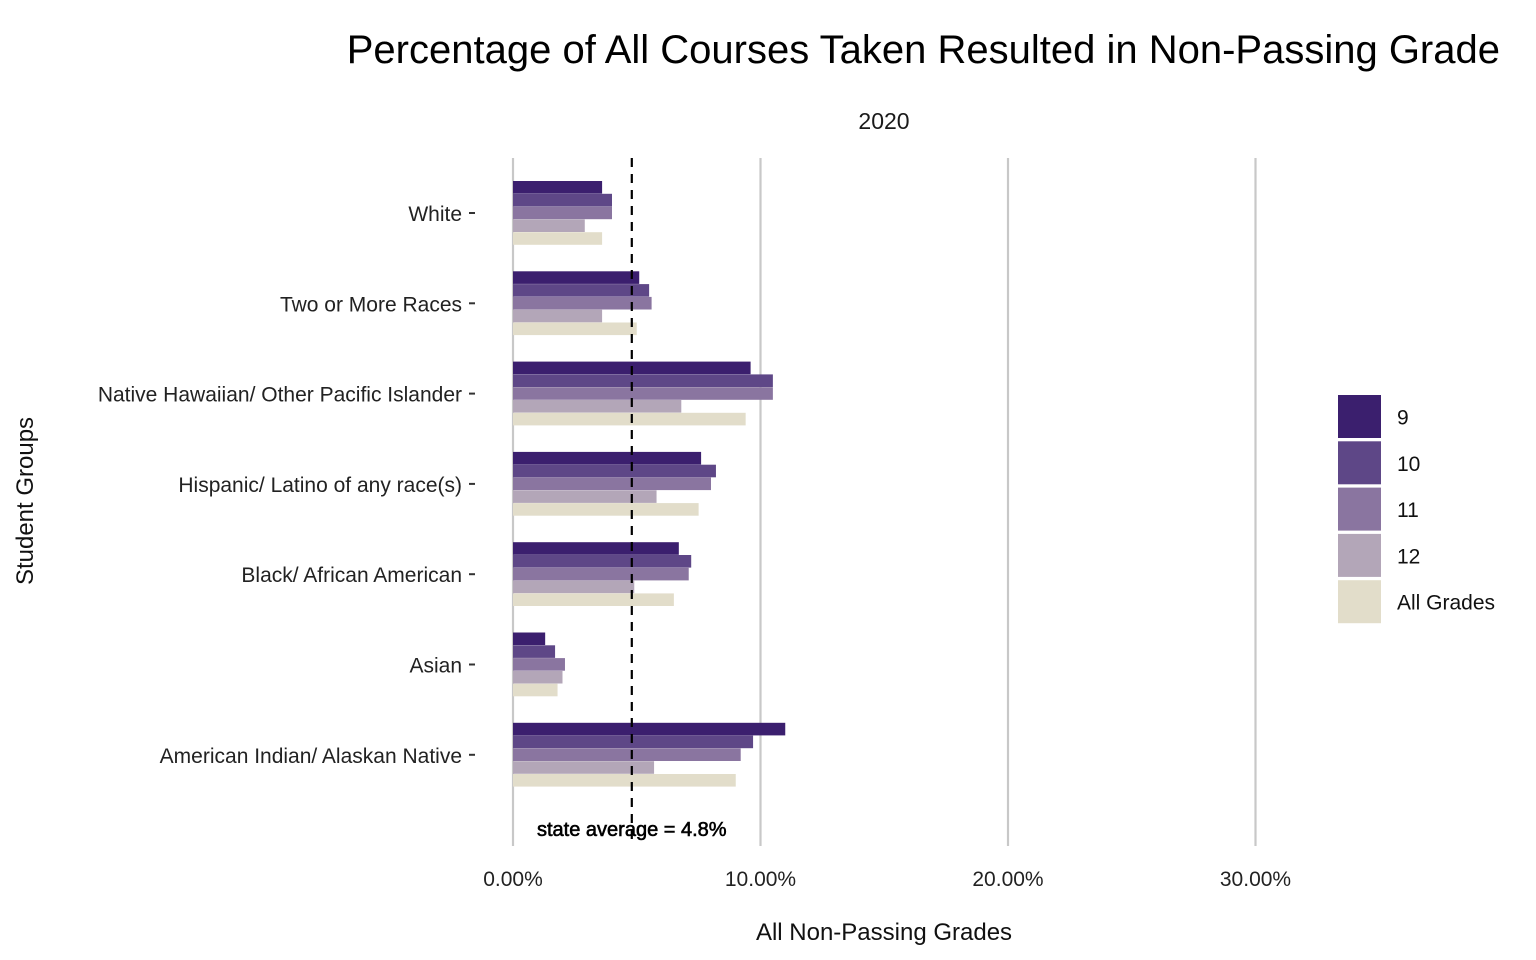  Describe the element at coordinates (435, 214) in the screenshot. I see `y-tick-label: White` at that location.